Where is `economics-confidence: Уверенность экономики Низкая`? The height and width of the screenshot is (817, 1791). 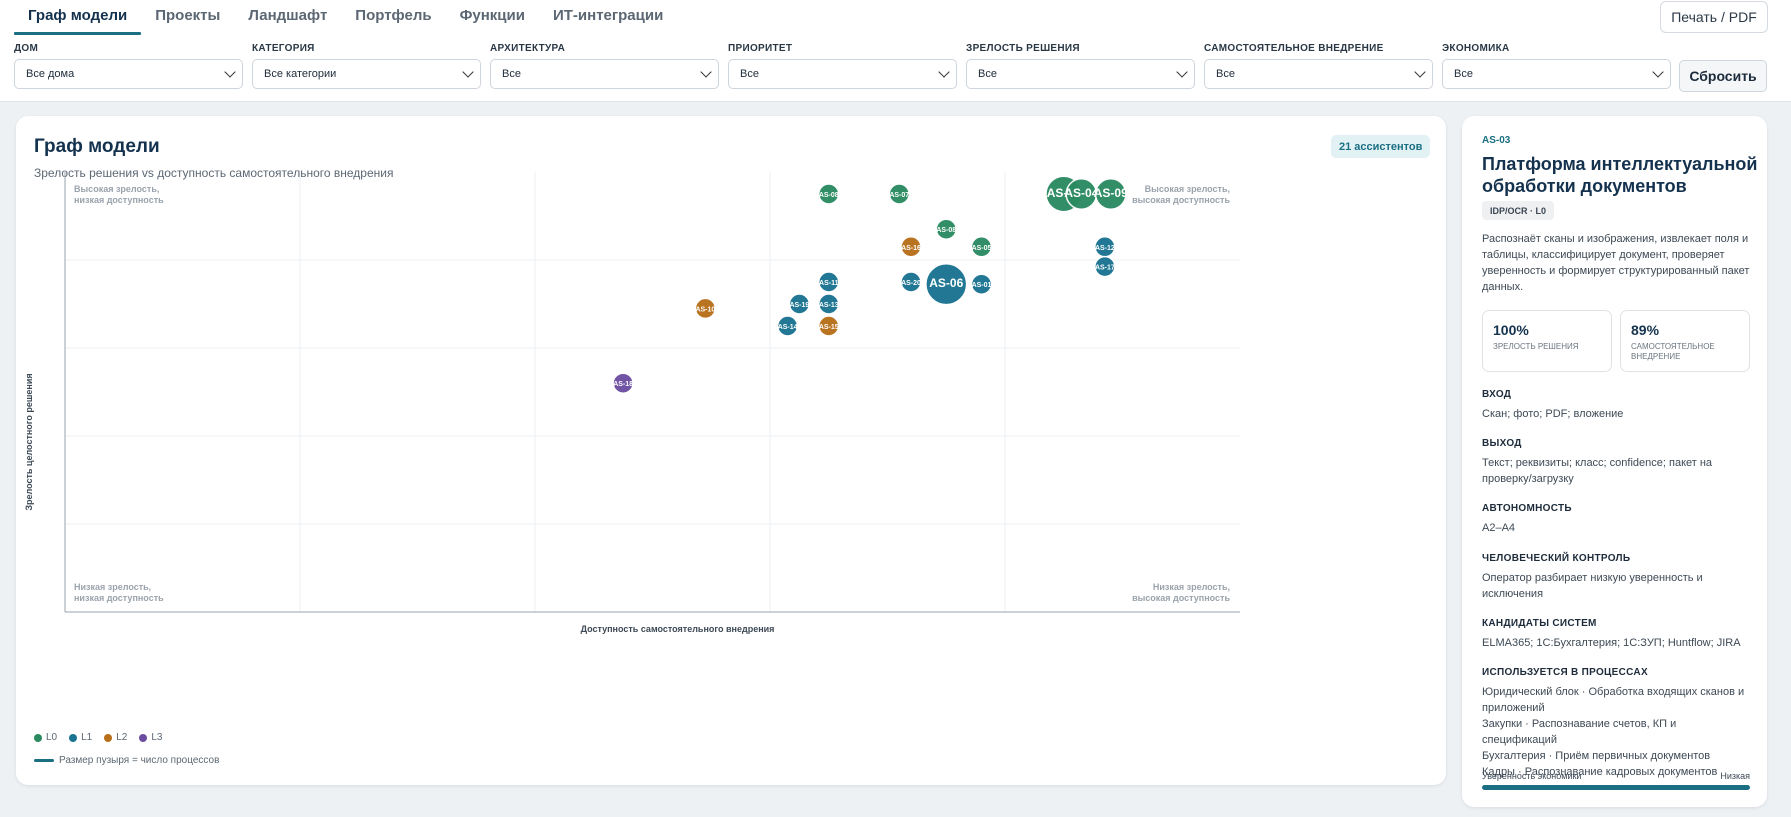
economics-confidence: Уверенность экономики Низкая is located at coordinates (1616, 780).